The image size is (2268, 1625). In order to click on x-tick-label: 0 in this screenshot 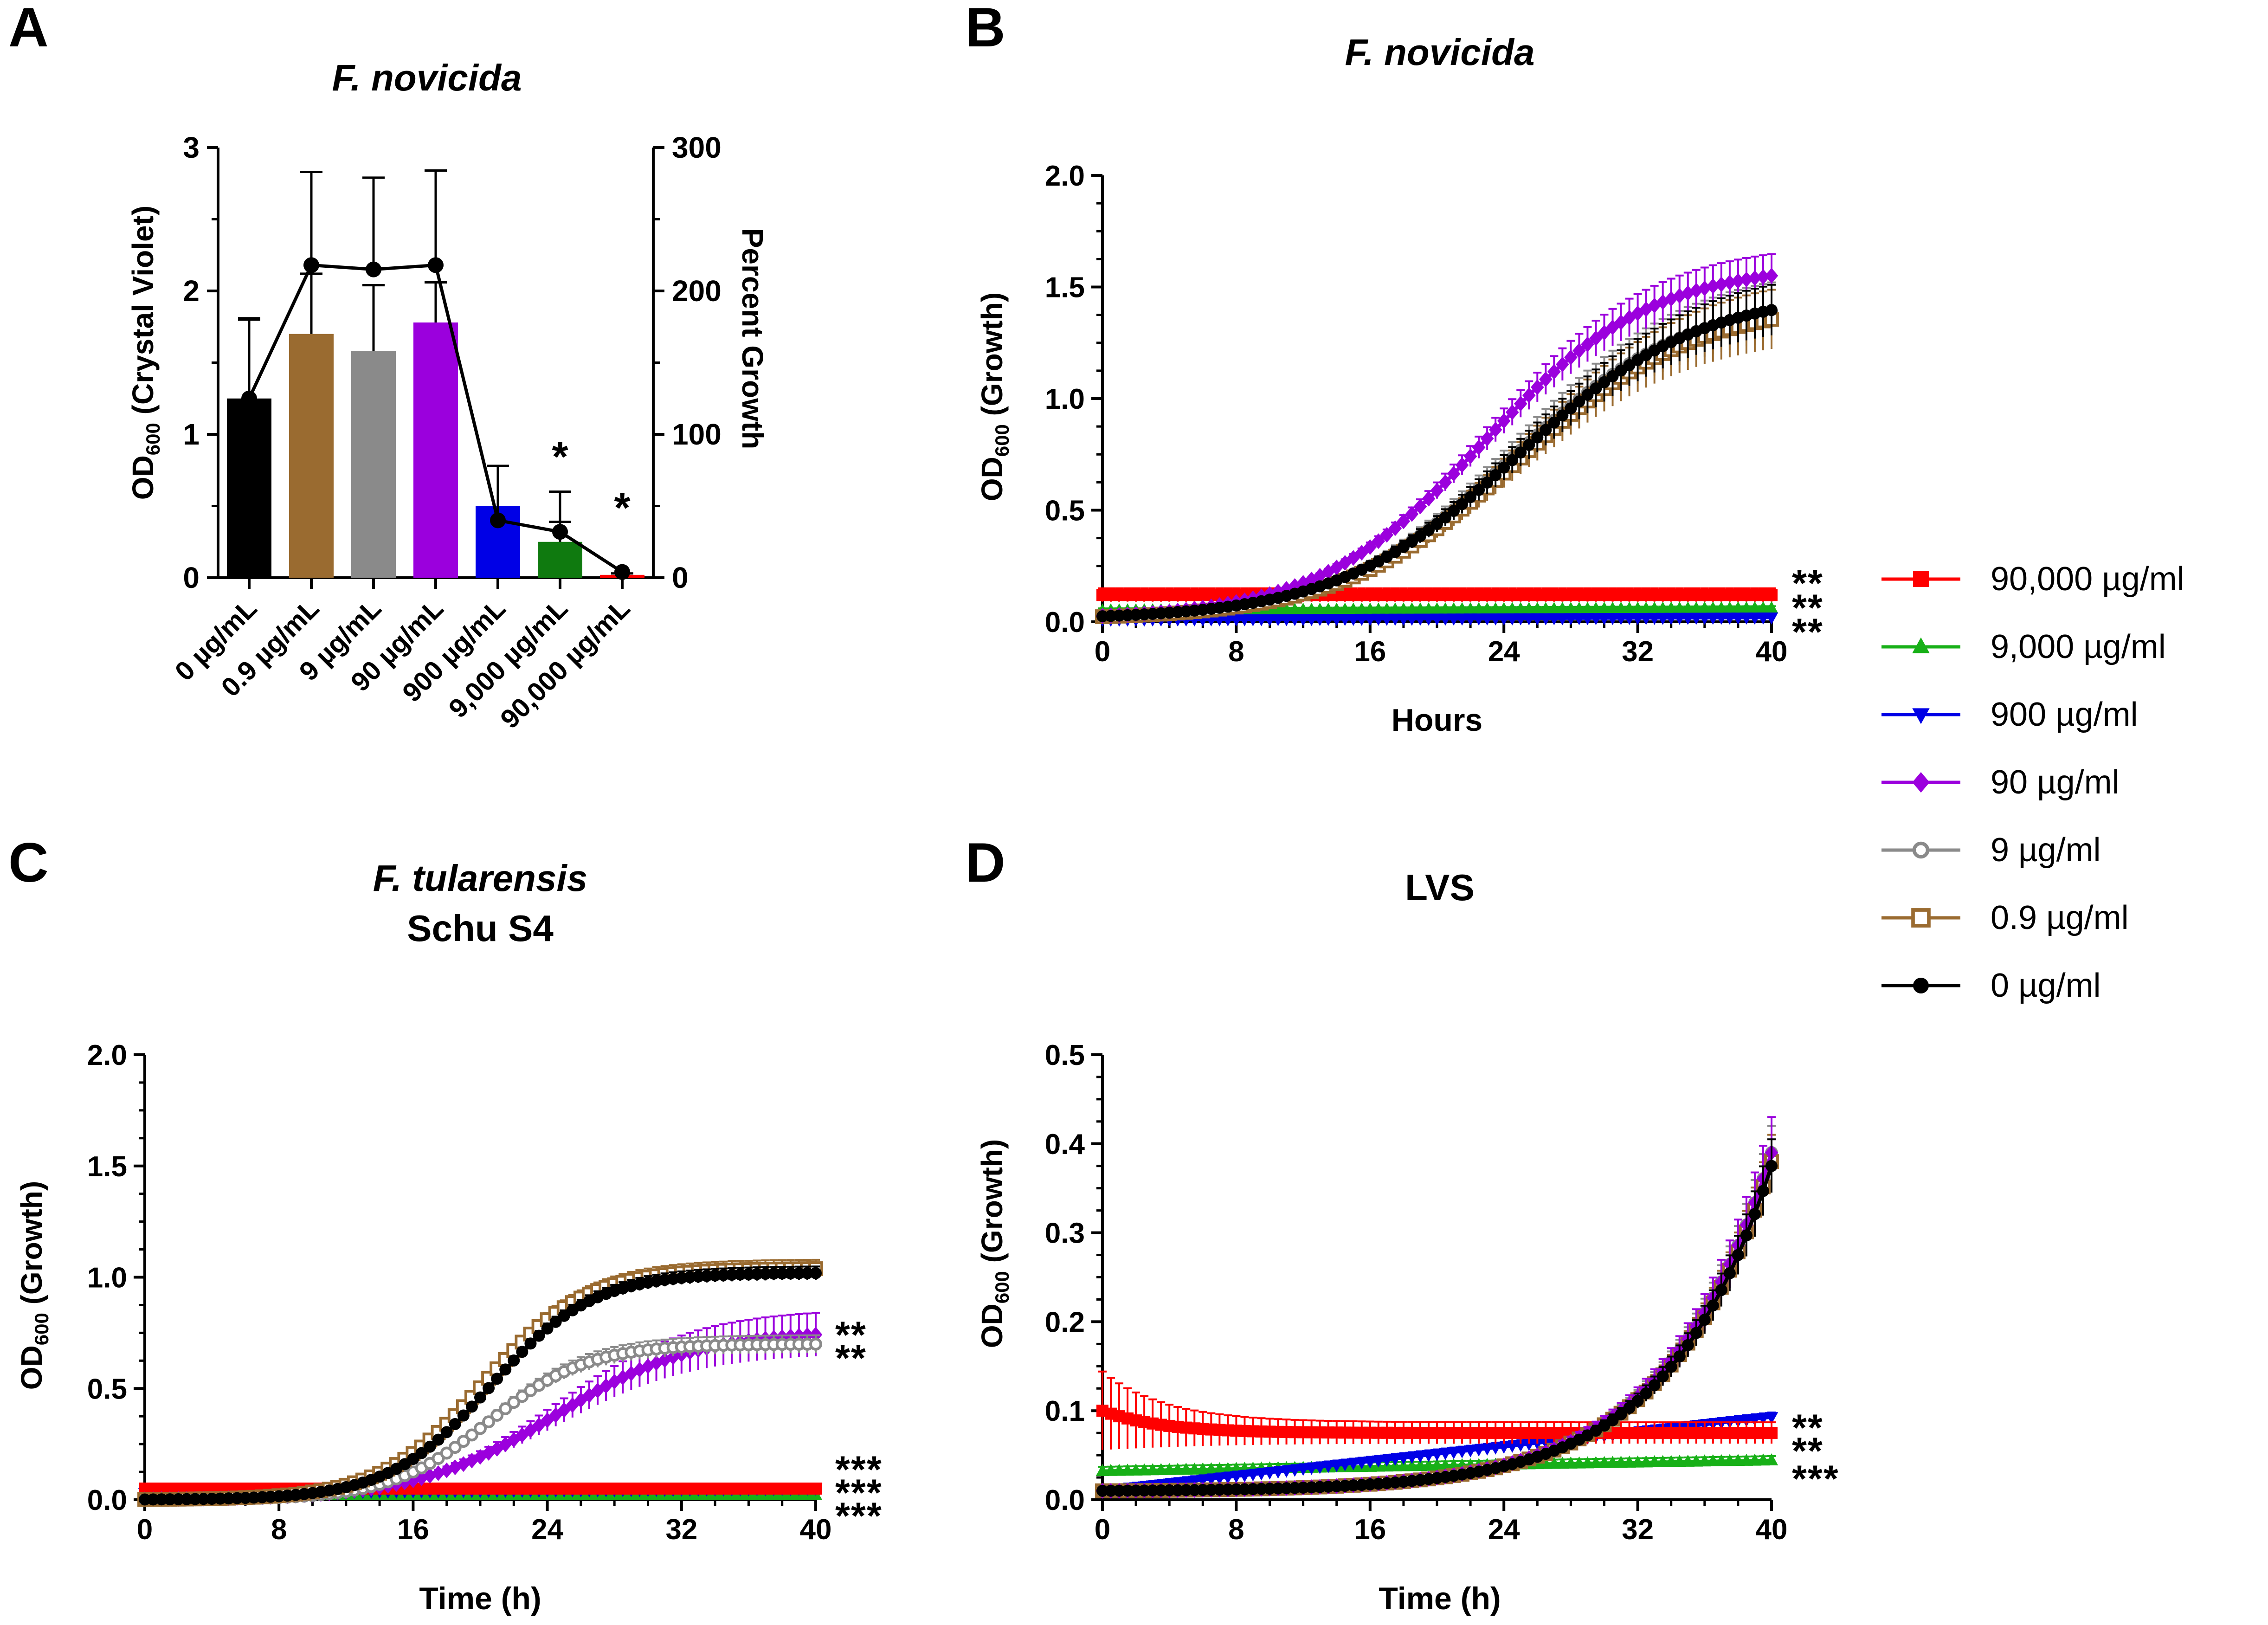, I will do `click(1102, 1530)`.